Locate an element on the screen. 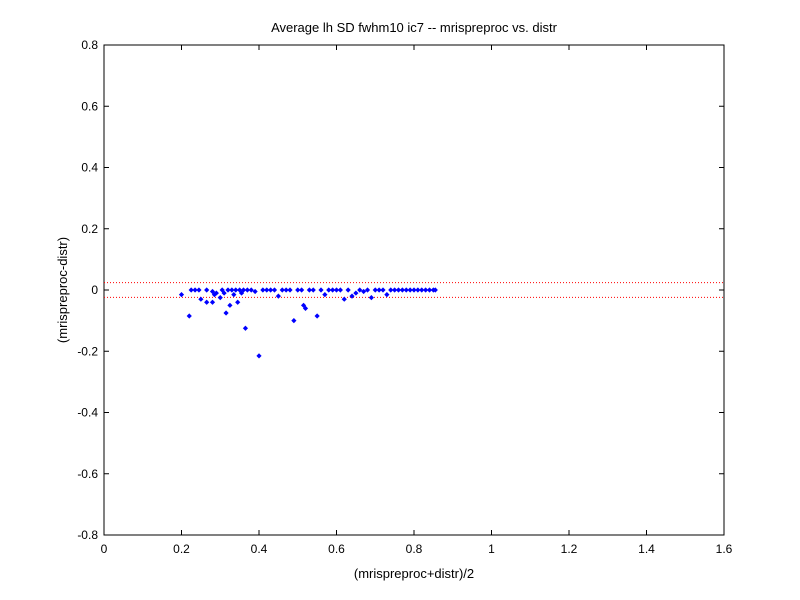 This screenshot has height=600, width=800. y-tick-label: -0.8 is located at coordinates (87, 535).